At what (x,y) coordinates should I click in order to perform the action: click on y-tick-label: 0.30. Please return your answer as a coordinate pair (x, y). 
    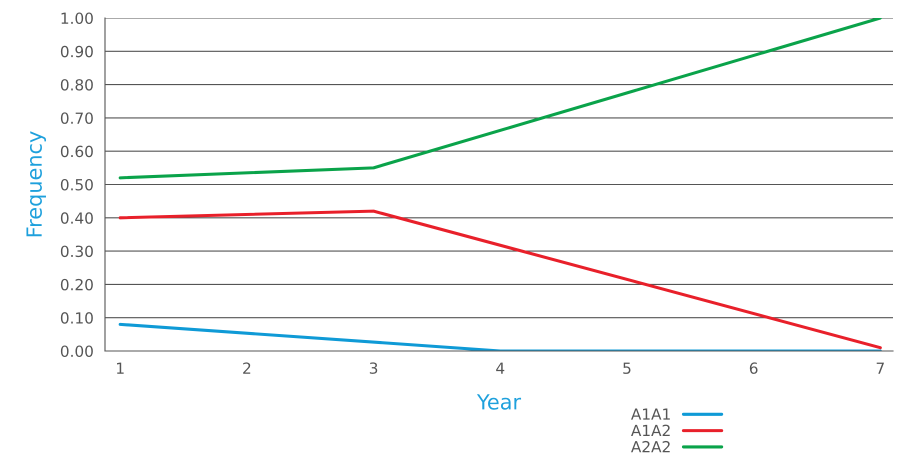
    Looking at the image, I should click on (76, 252).